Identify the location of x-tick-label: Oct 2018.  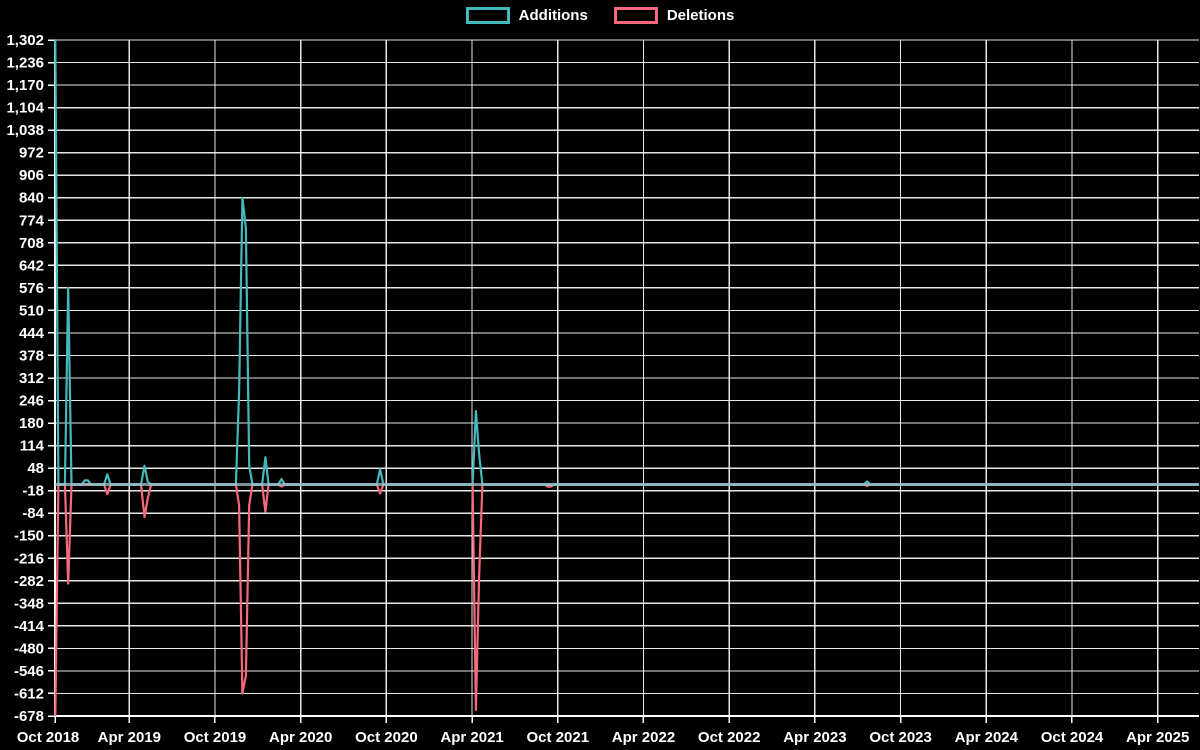
(48, 737).